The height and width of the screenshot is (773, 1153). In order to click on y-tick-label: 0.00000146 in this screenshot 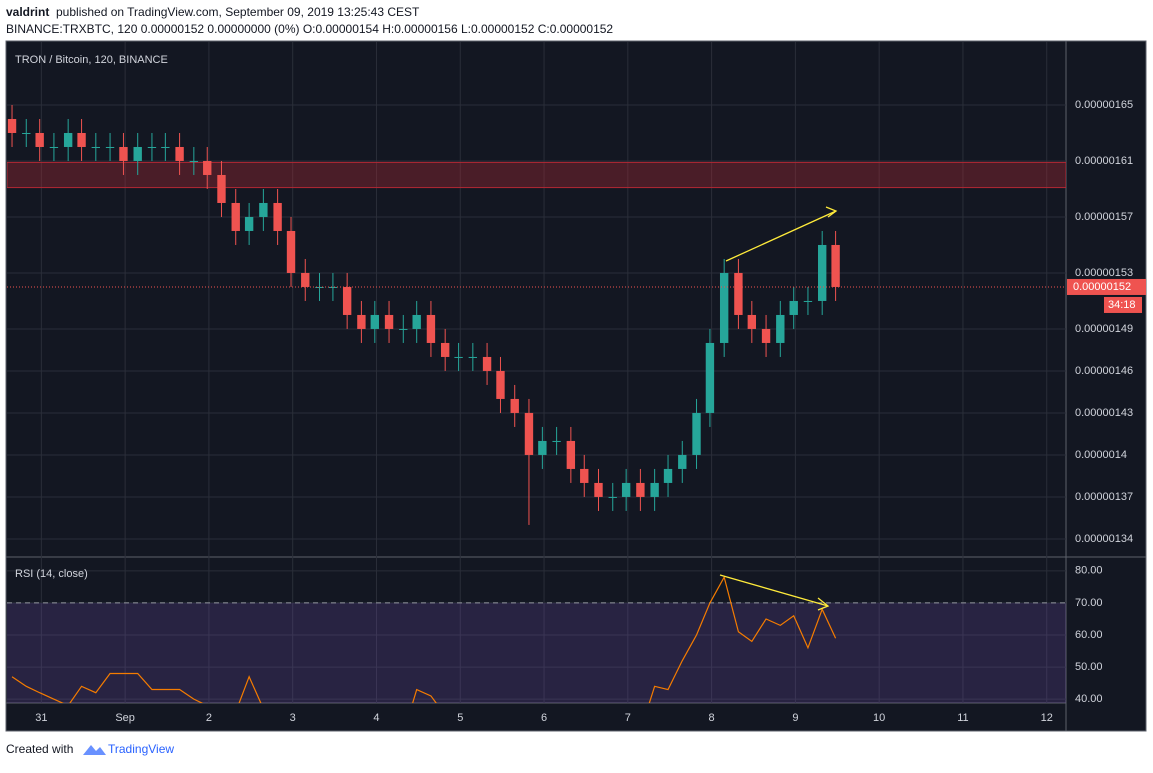, I will do `click(1104, 371)`.